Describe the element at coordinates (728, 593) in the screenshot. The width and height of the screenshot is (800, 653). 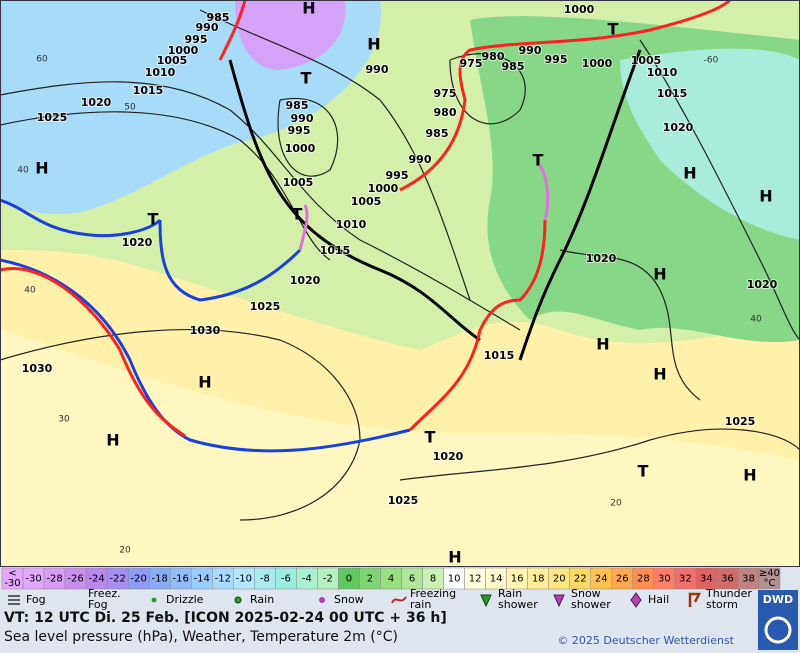
I see `legend-label: Thunder` at that location.